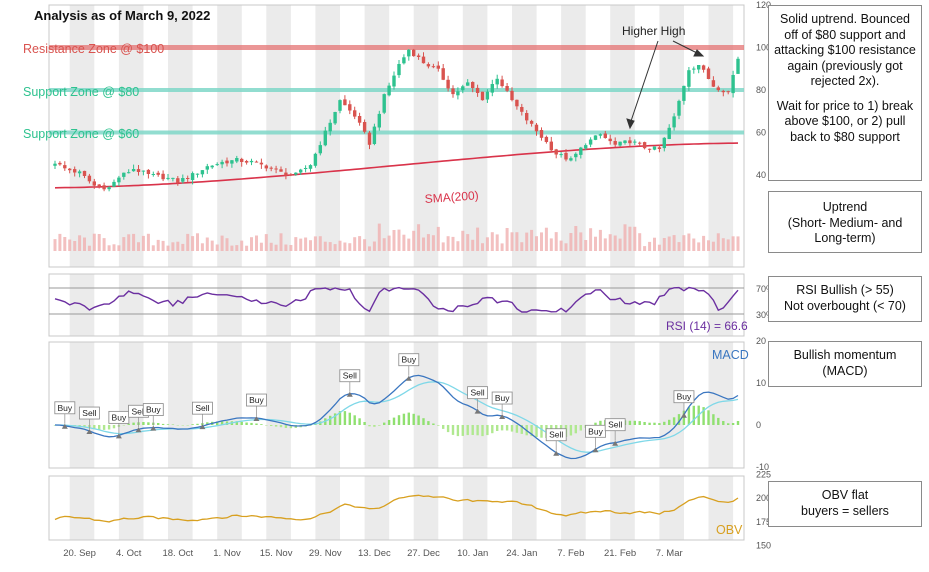 This screenshot has height=572, width=929. Describe the element at coordinates (761, 175) in the screenshot. I see `price-tick: 40` at that location.